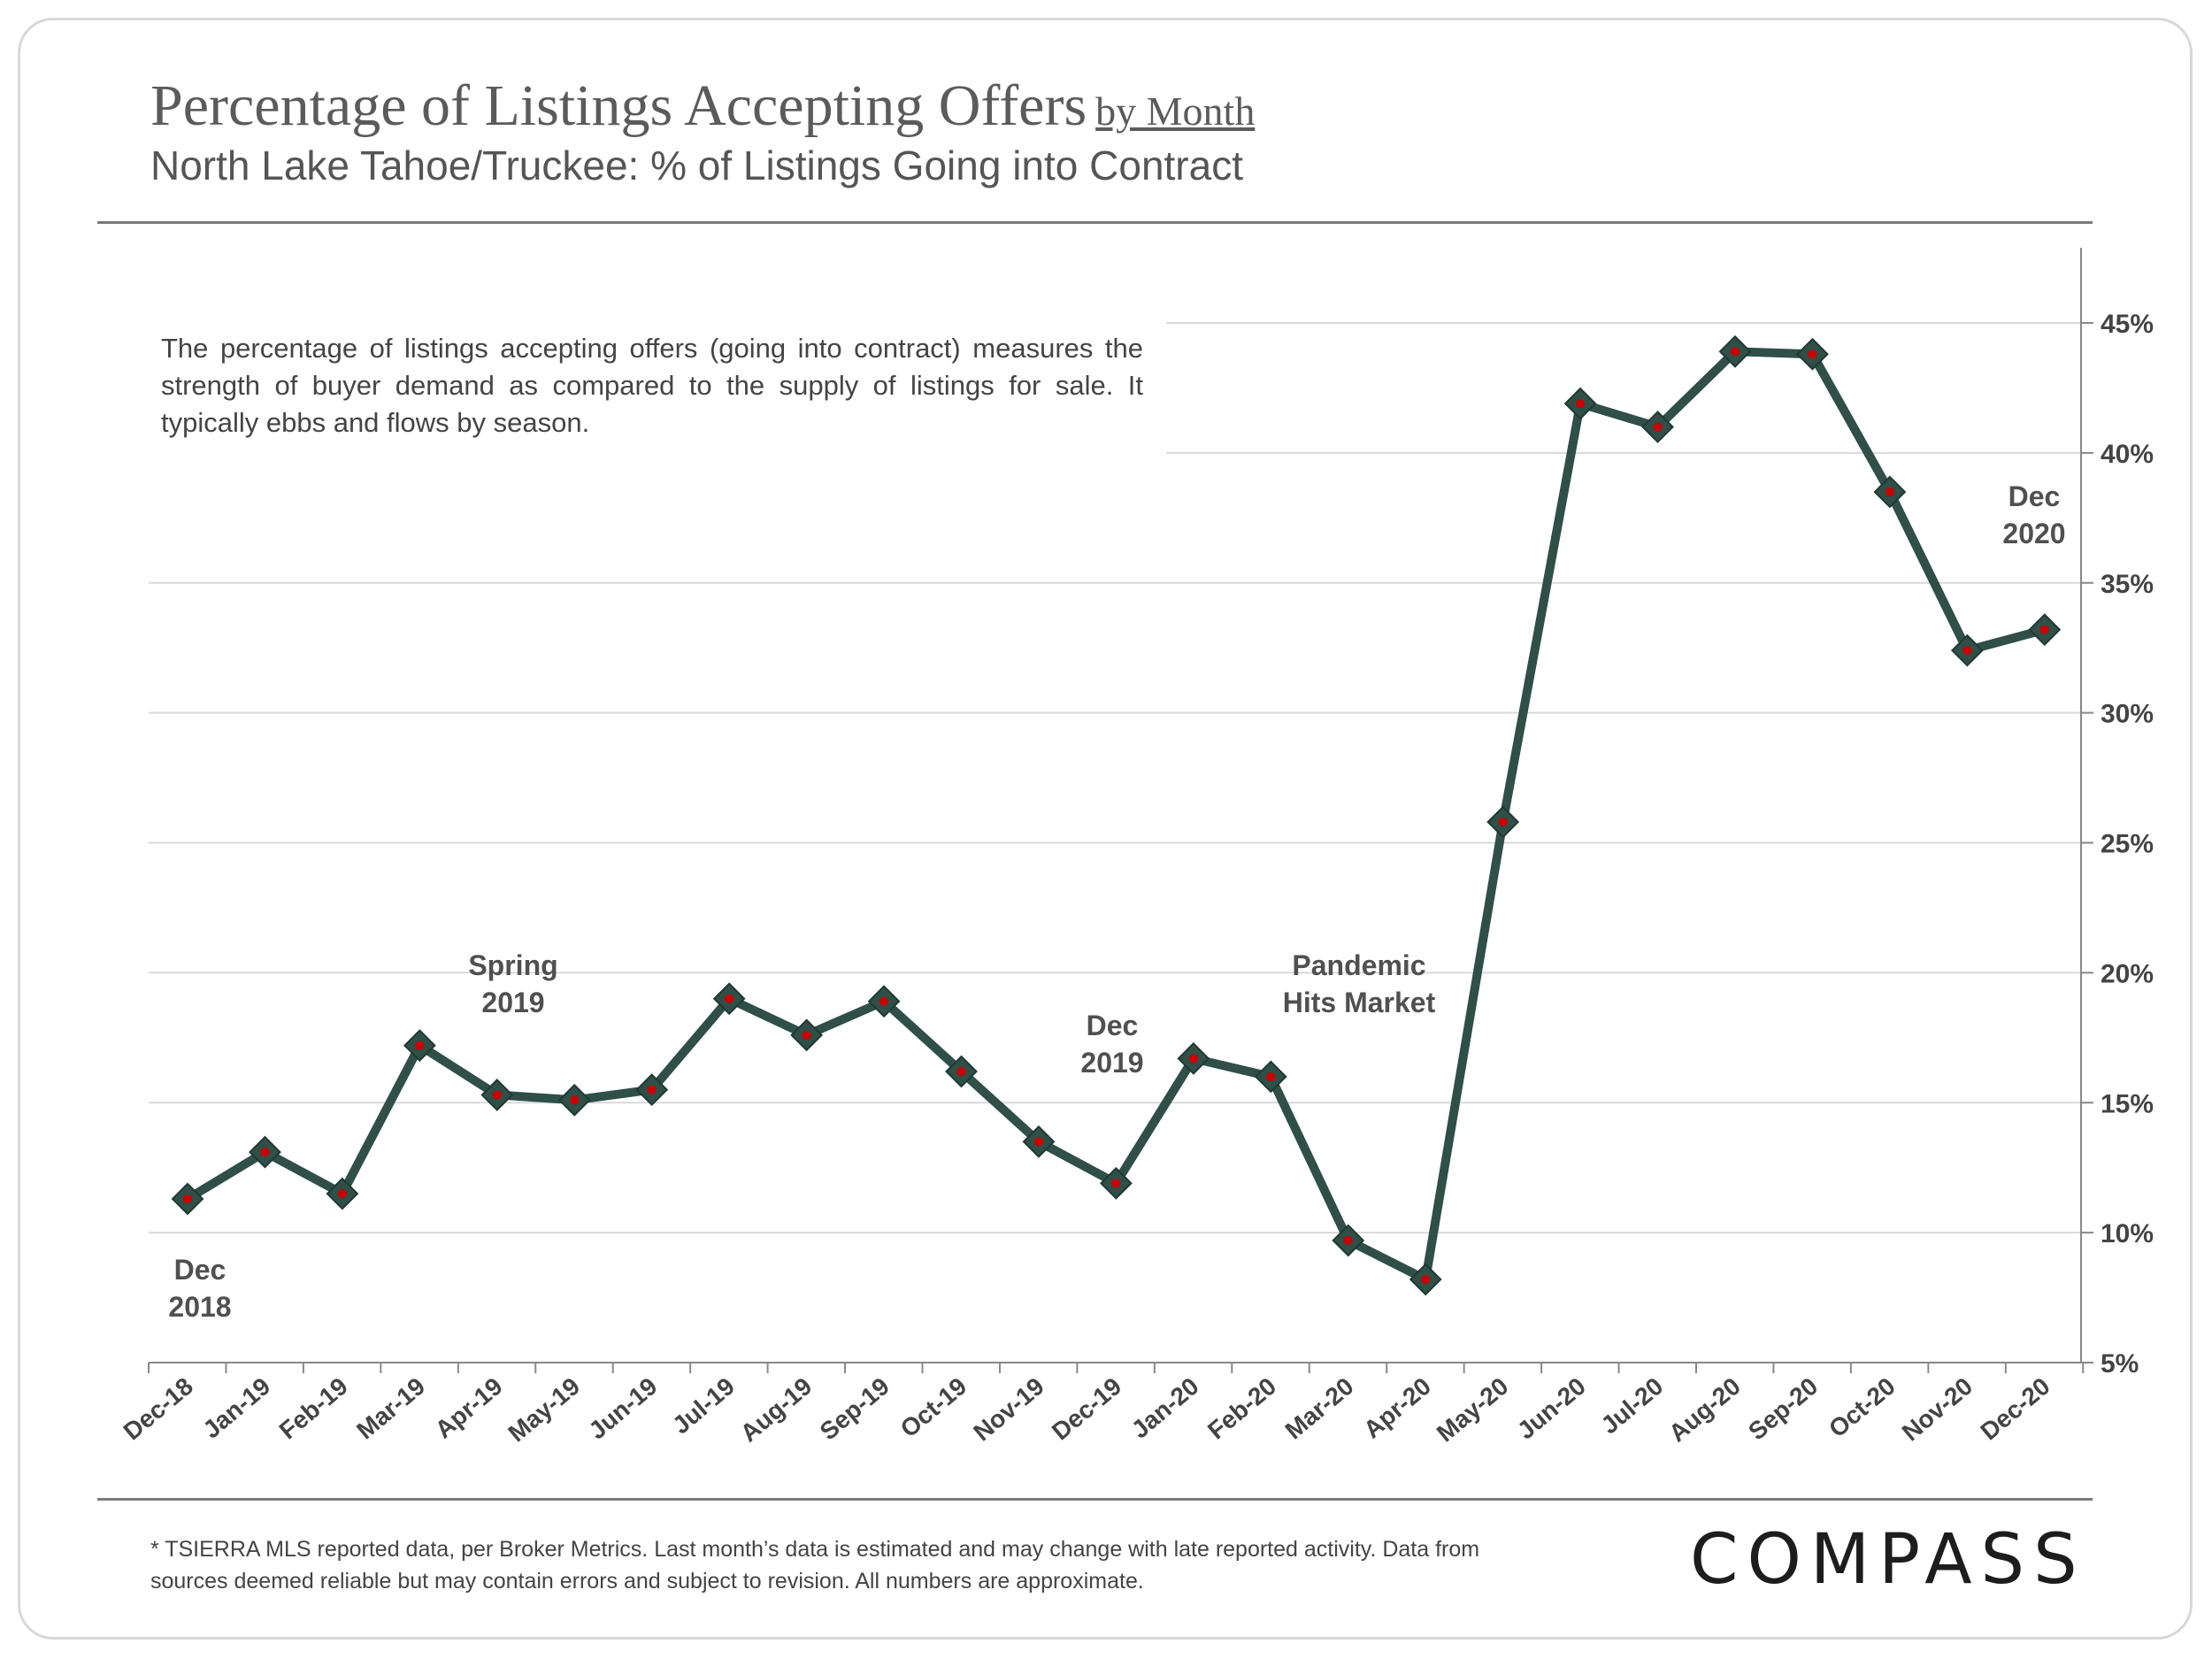 This screenshot has height=1659, width=2212. Describe the element at coordinates (2127, 585) in the screenshot. I see `y-tick-label: 35%` at that location.